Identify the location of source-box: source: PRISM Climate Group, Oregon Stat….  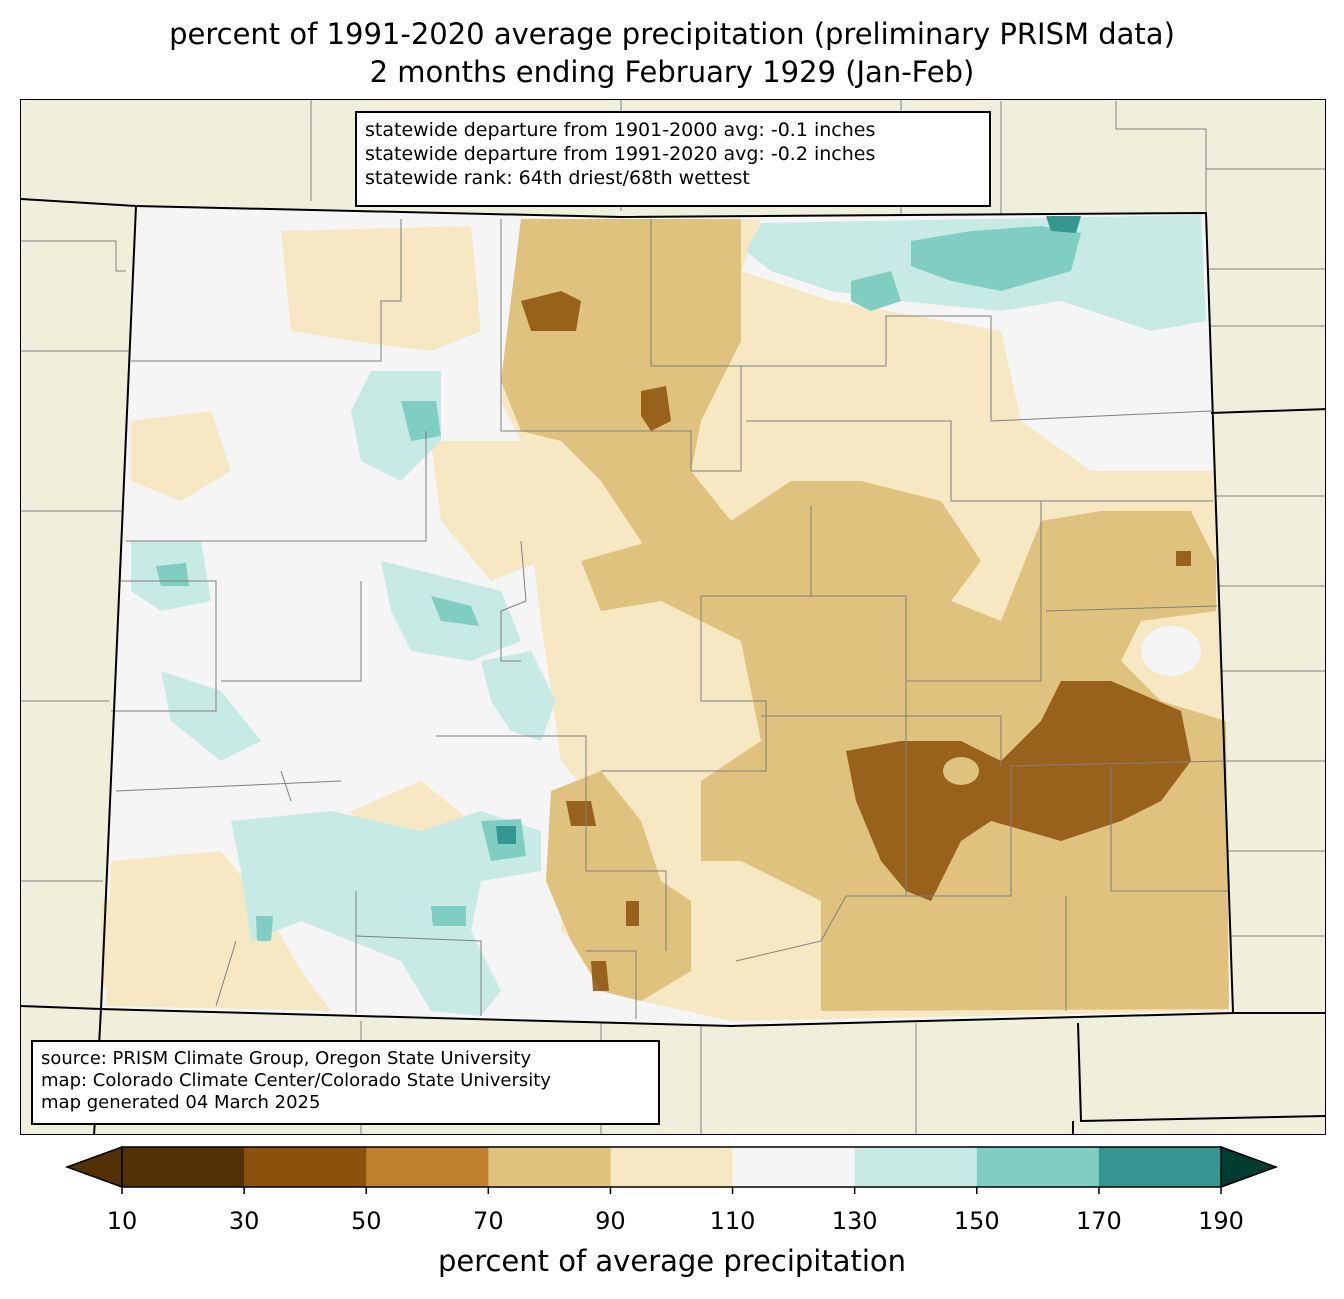
(345, 1082).